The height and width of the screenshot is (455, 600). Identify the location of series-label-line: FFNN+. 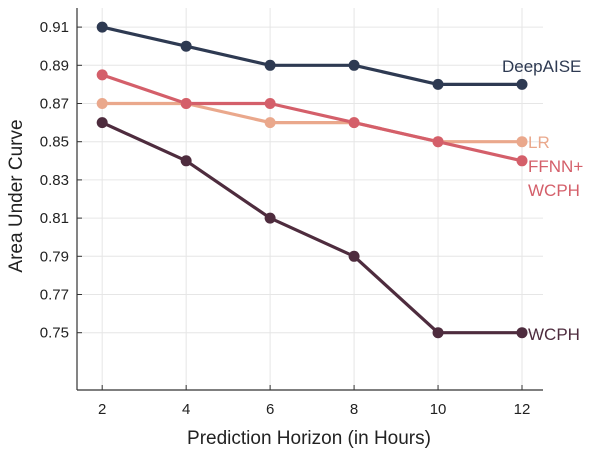
(555, 166).